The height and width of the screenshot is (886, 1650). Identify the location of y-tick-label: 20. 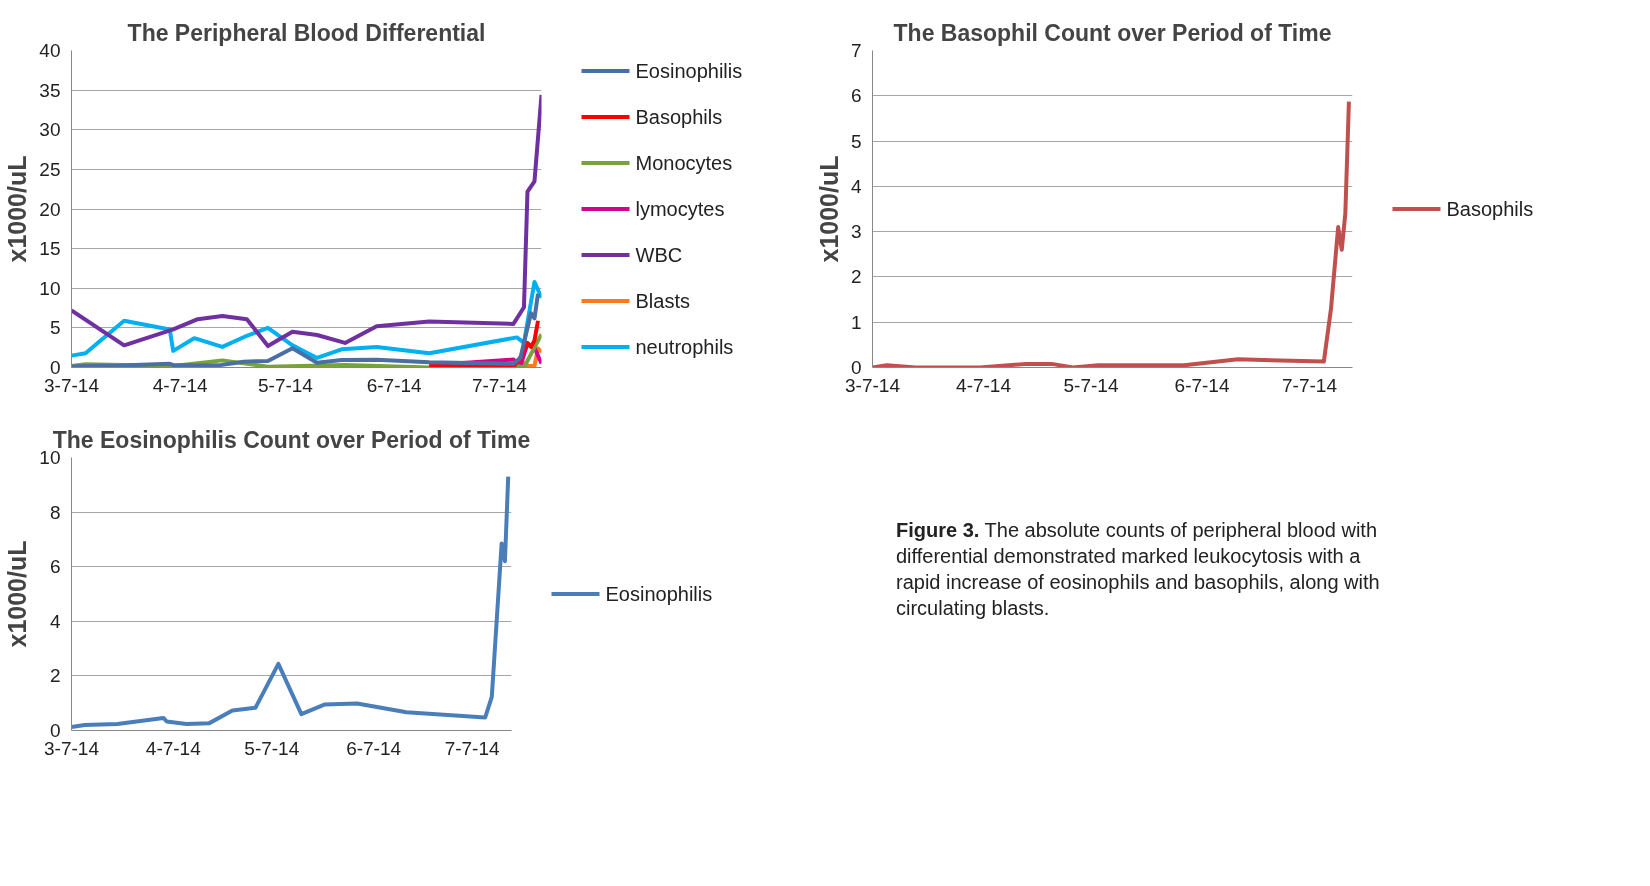
(50, 209).